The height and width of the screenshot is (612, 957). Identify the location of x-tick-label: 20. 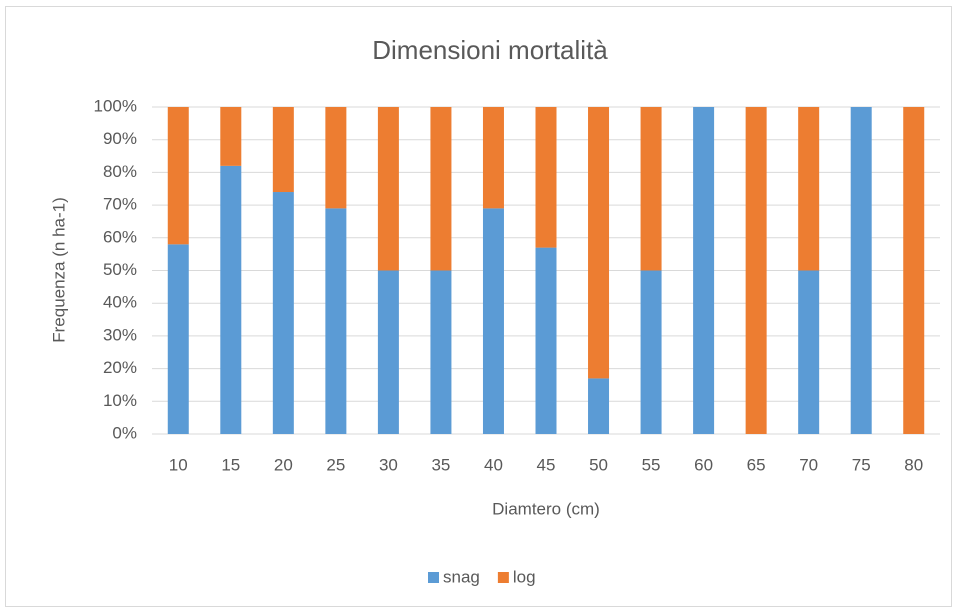
(283, 464).